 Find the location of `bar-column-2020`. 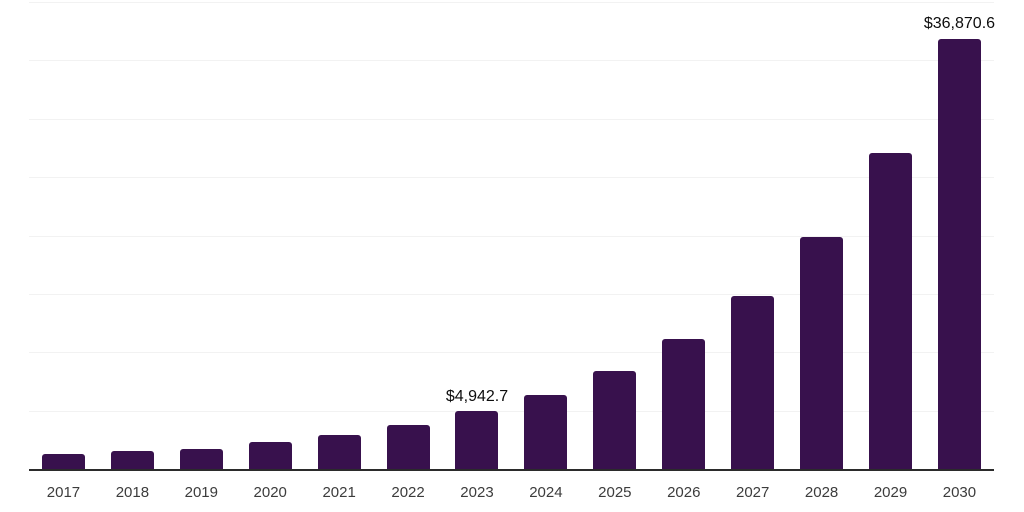

bar-column-2020 is located at coordinates (270, 455).